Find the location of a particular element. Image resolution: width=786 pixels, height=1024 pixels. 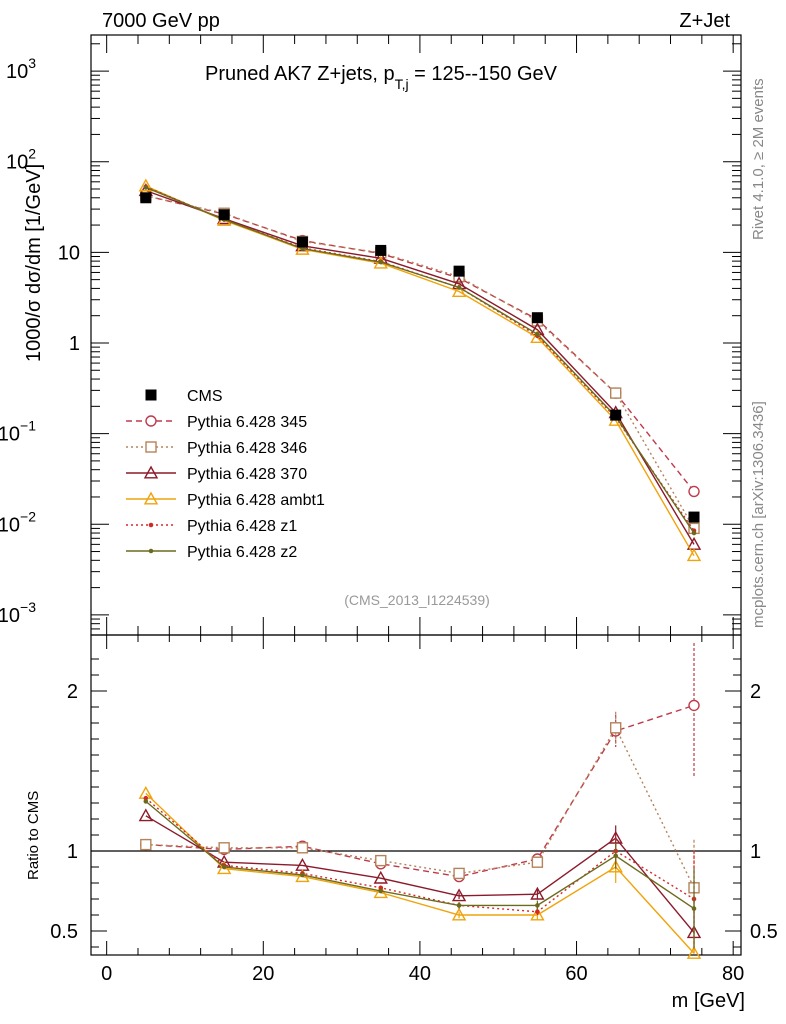

analysis-id: (CMS_2013_I1224539) is located at coordinates (417, 600).